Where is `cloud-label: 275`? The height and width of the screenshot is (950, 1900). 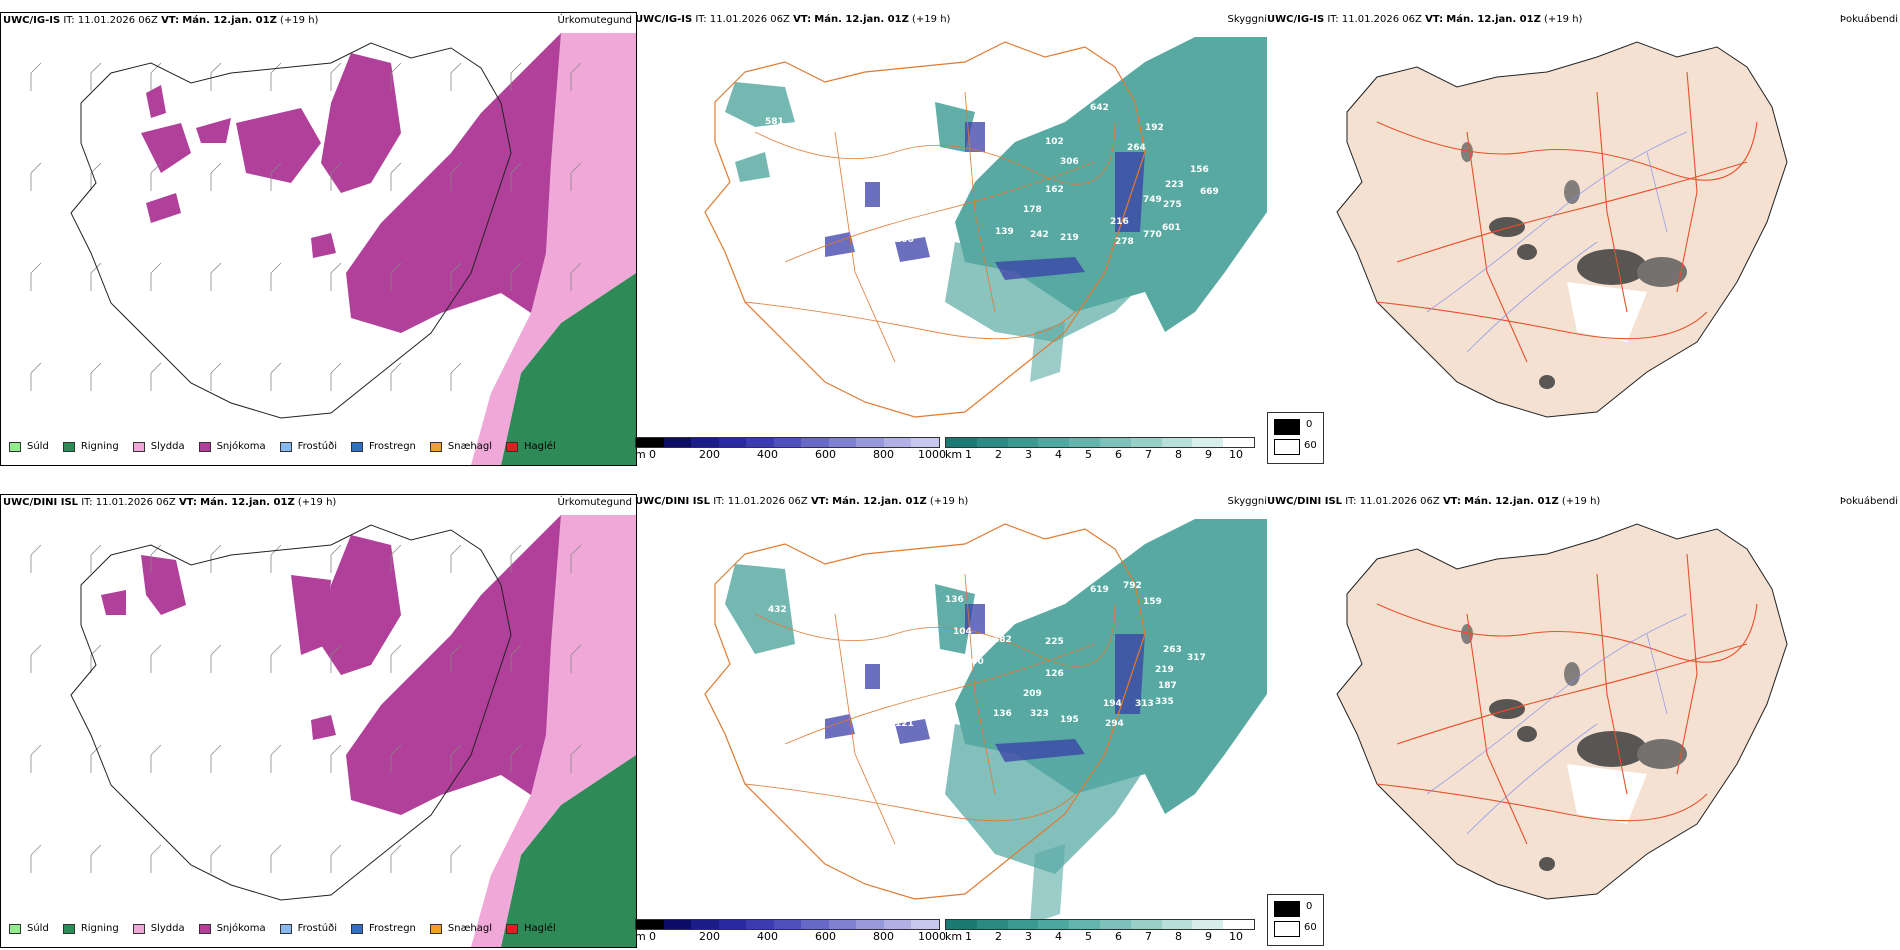 cloud-label: 275 is located at coordinates (1172, 205).